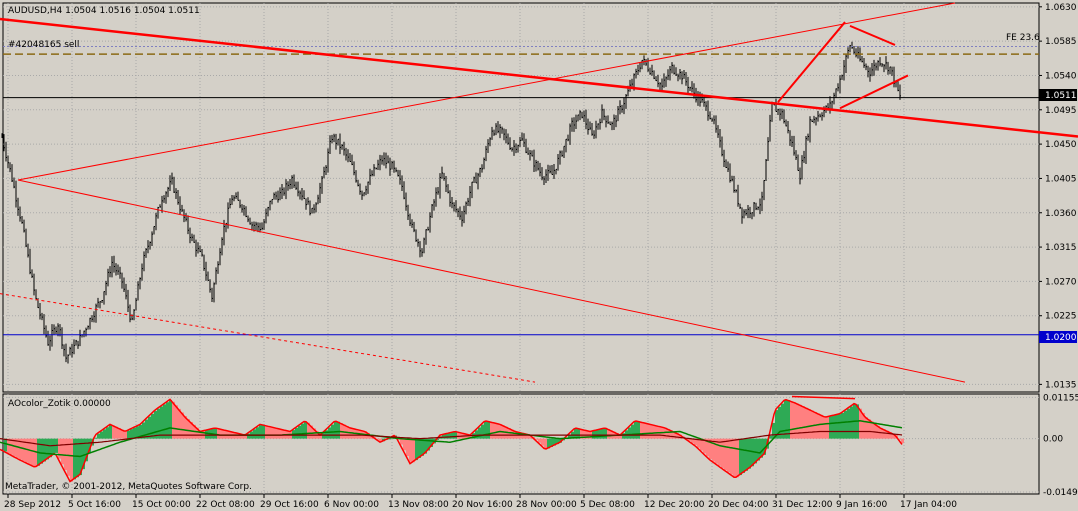  Describe the element at coordinates (482, 505) in the screenshot. I see `time-tick-label: 20 Nov 16:00` at that location.